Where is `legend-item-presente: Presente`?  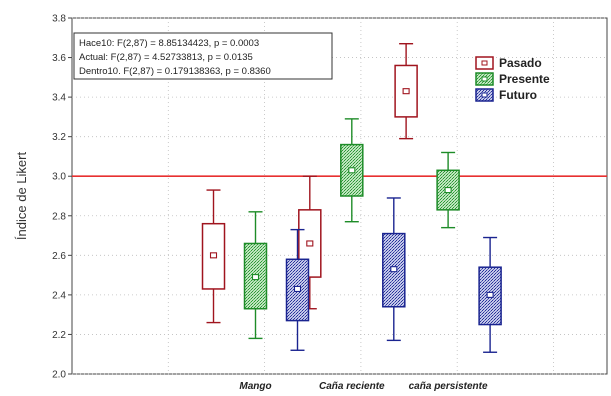 legend-item-presente: Presente is located at coordinates (512, 79).